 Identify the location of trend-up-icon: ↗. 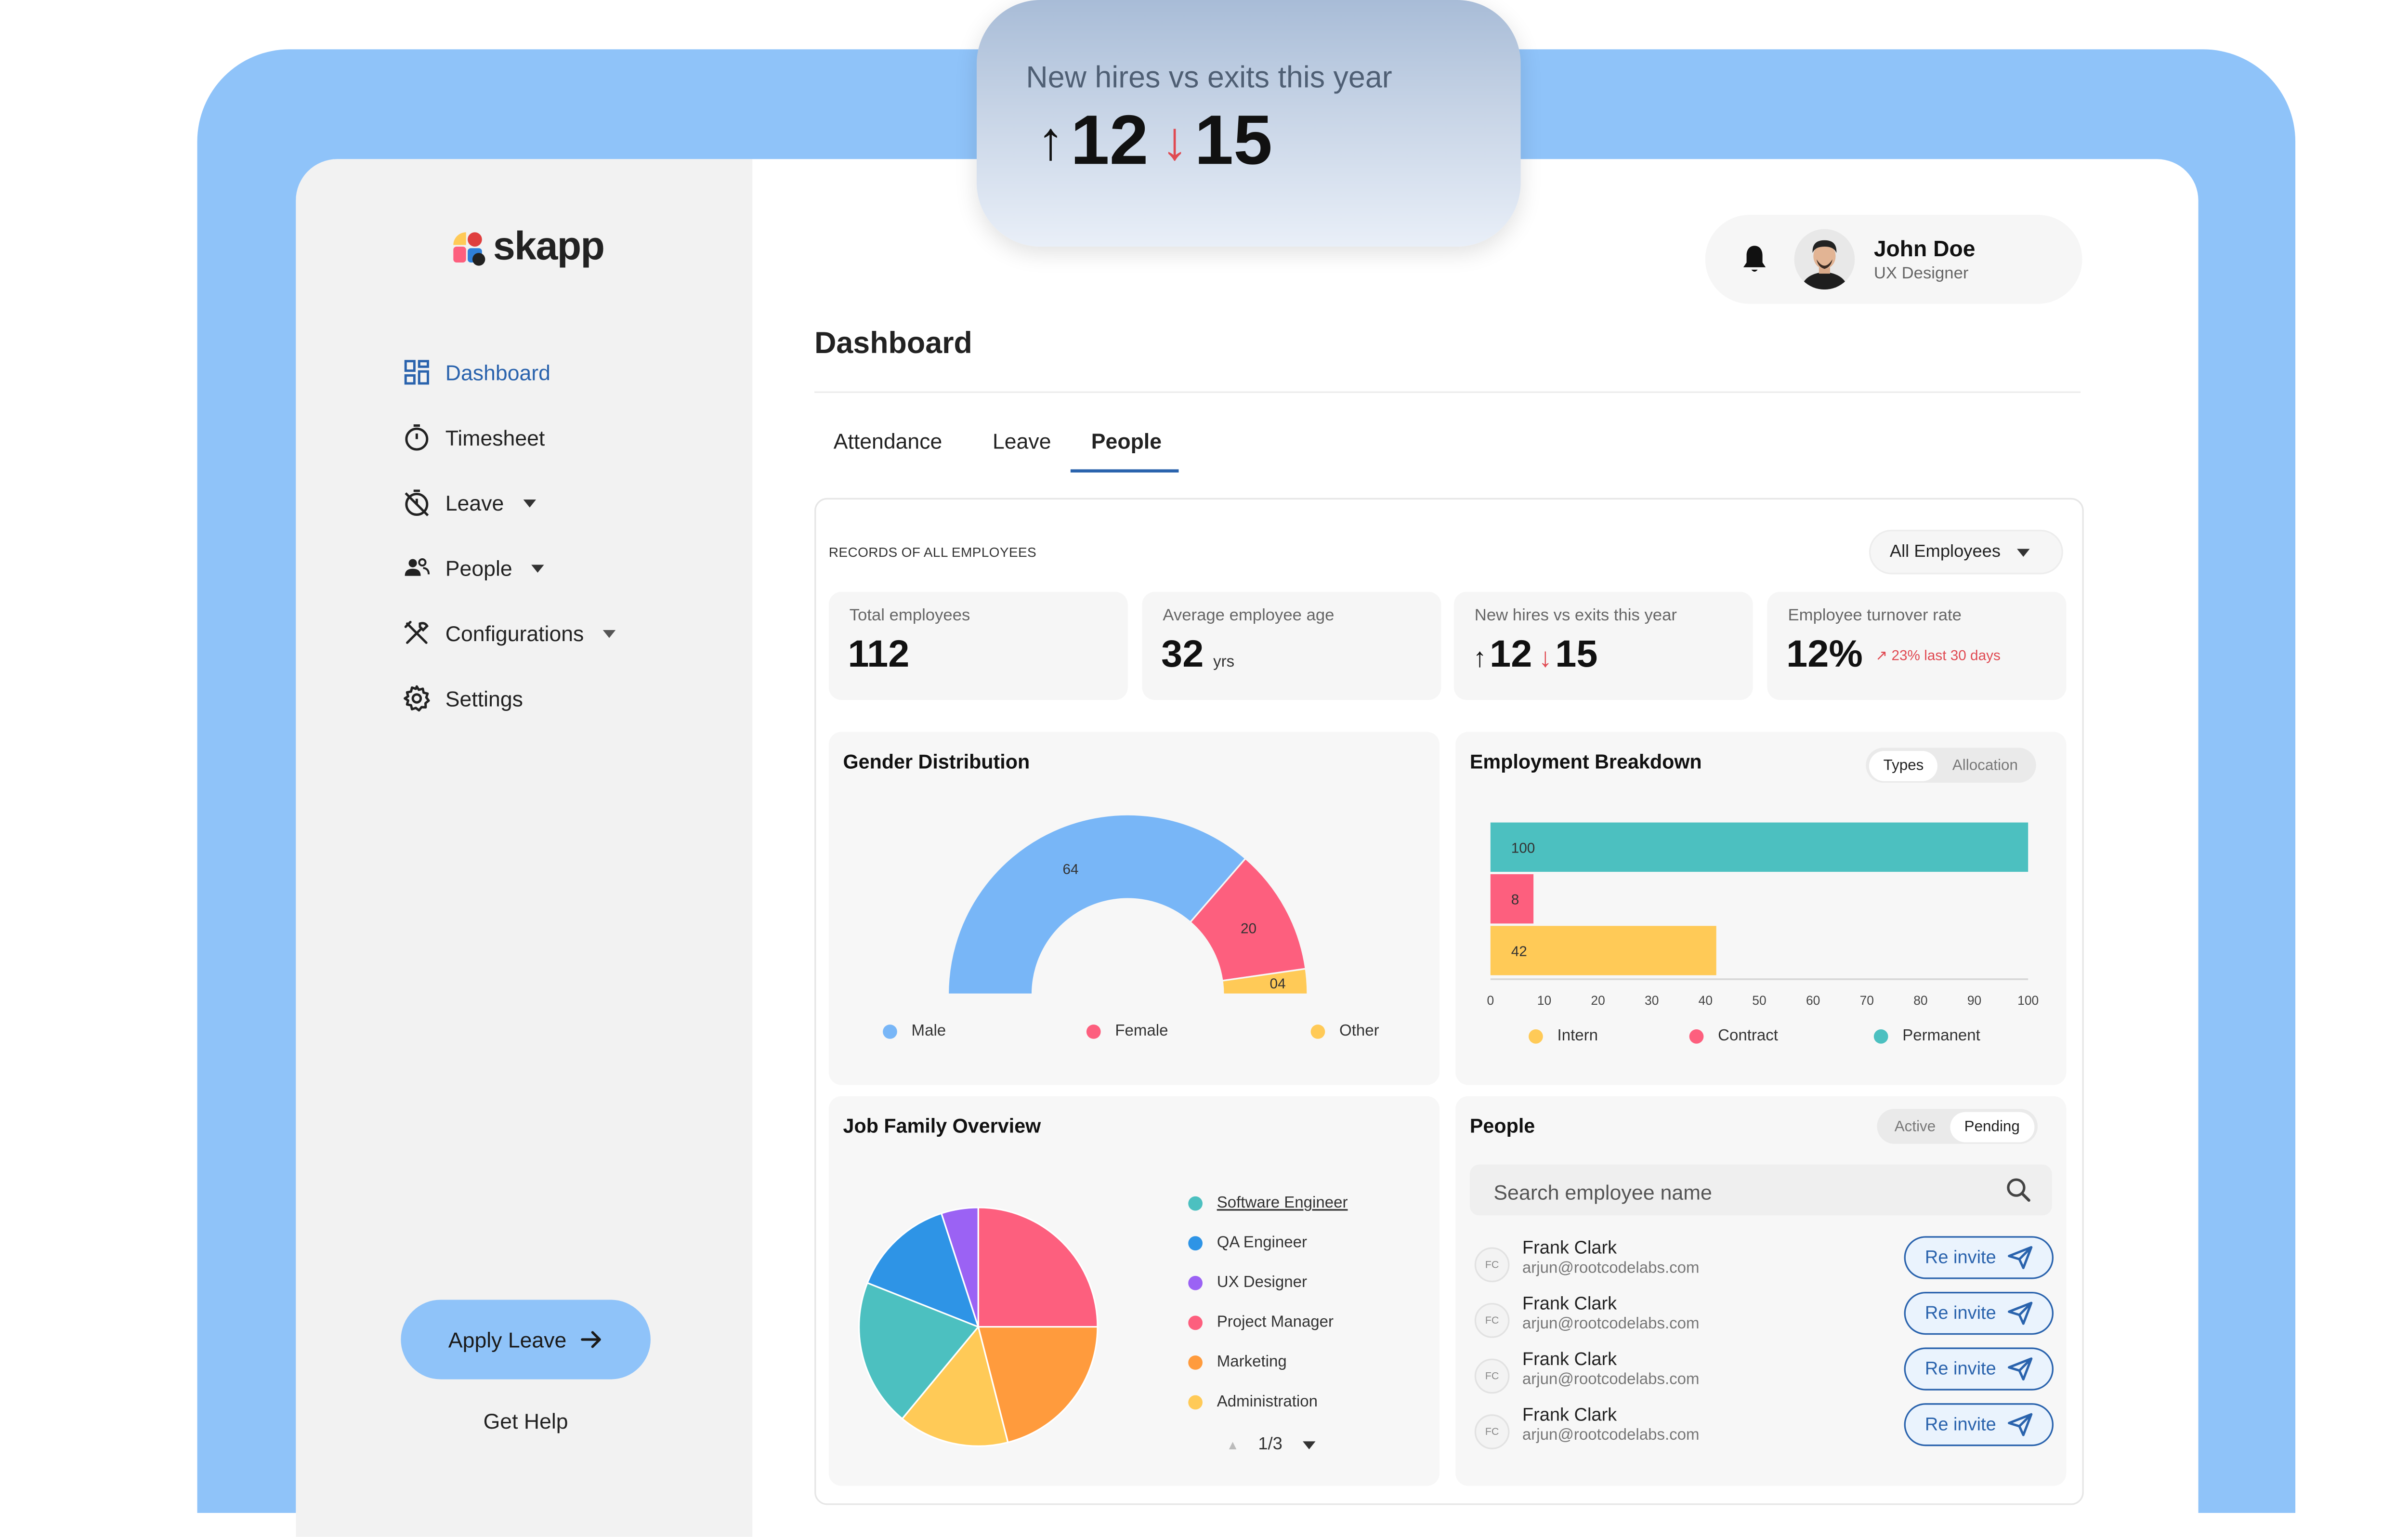
(1883, 656).